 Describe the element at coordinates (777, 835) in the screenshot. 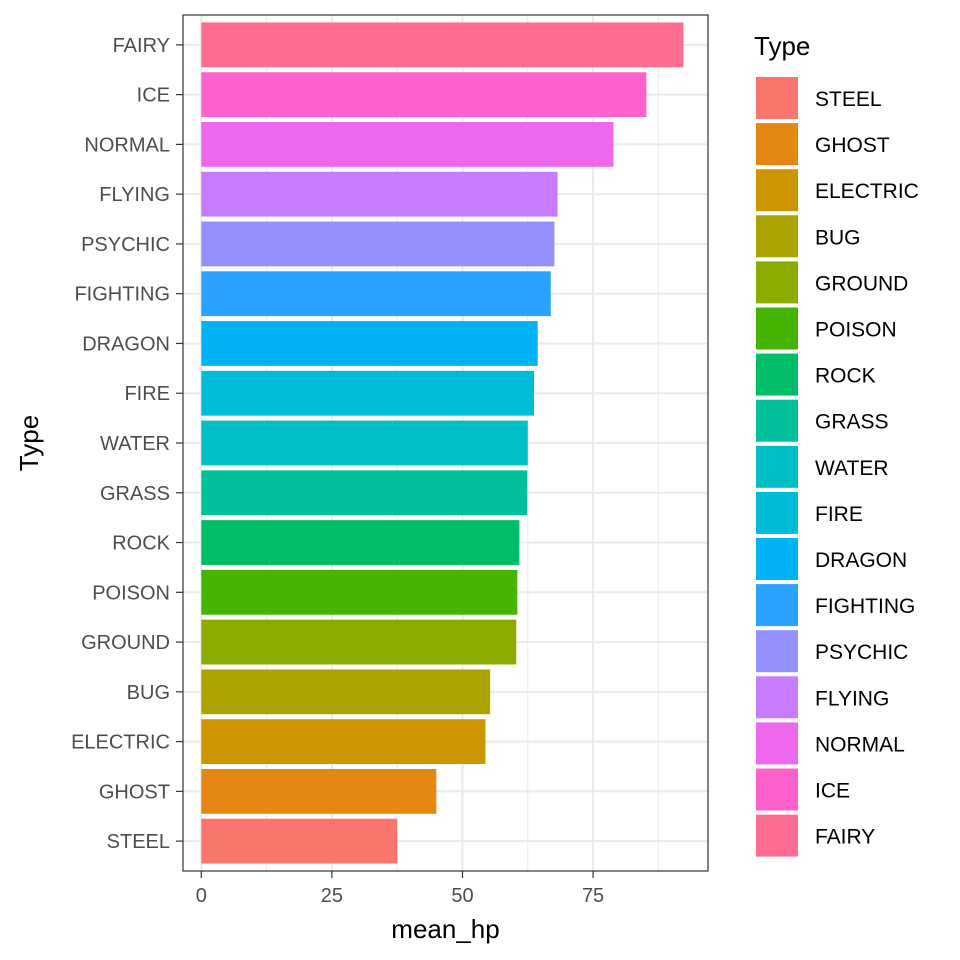

I see `legend-key-fairy` at that location.